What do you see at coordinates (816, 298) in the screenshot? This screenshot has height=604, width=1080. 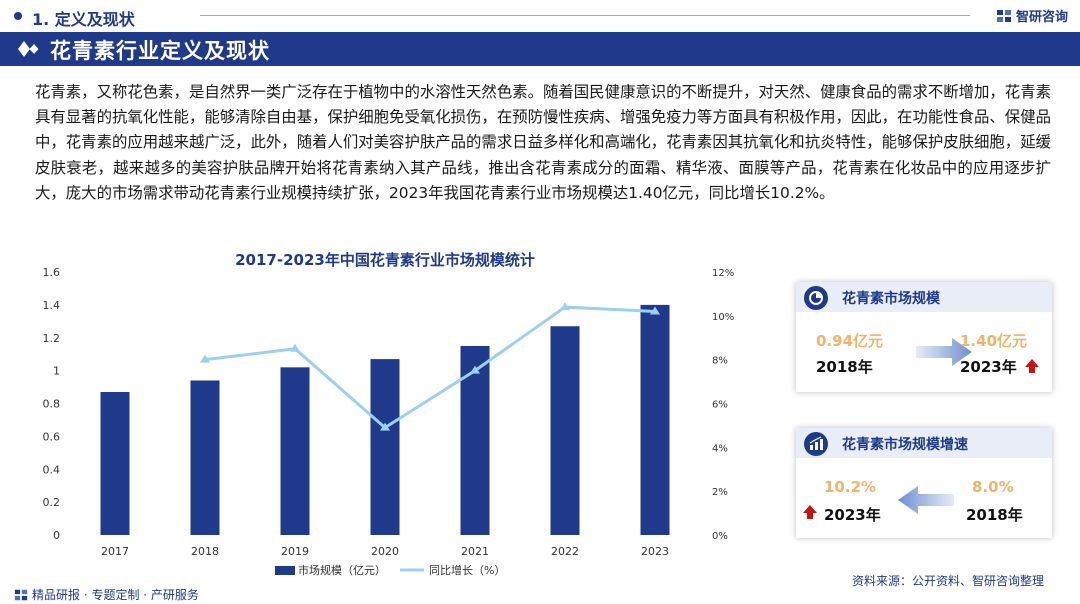 I see `pie-chart-icon` at bounding box center [816, 298].